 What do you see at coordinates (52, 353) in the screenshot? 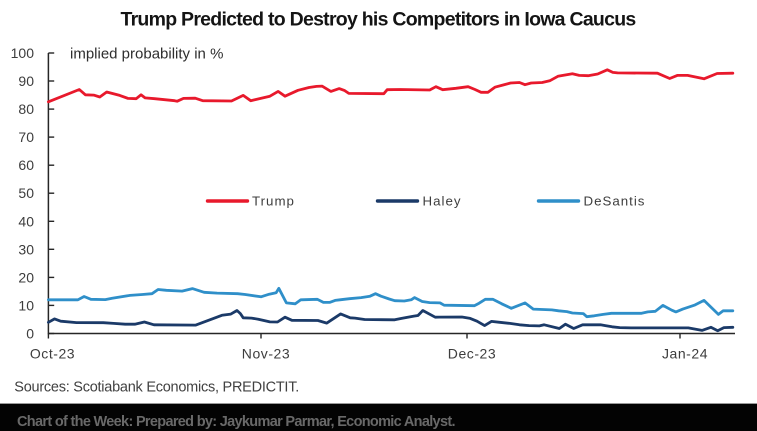
I see `svg-text: Oct-23` at bounding box center [52, 353].